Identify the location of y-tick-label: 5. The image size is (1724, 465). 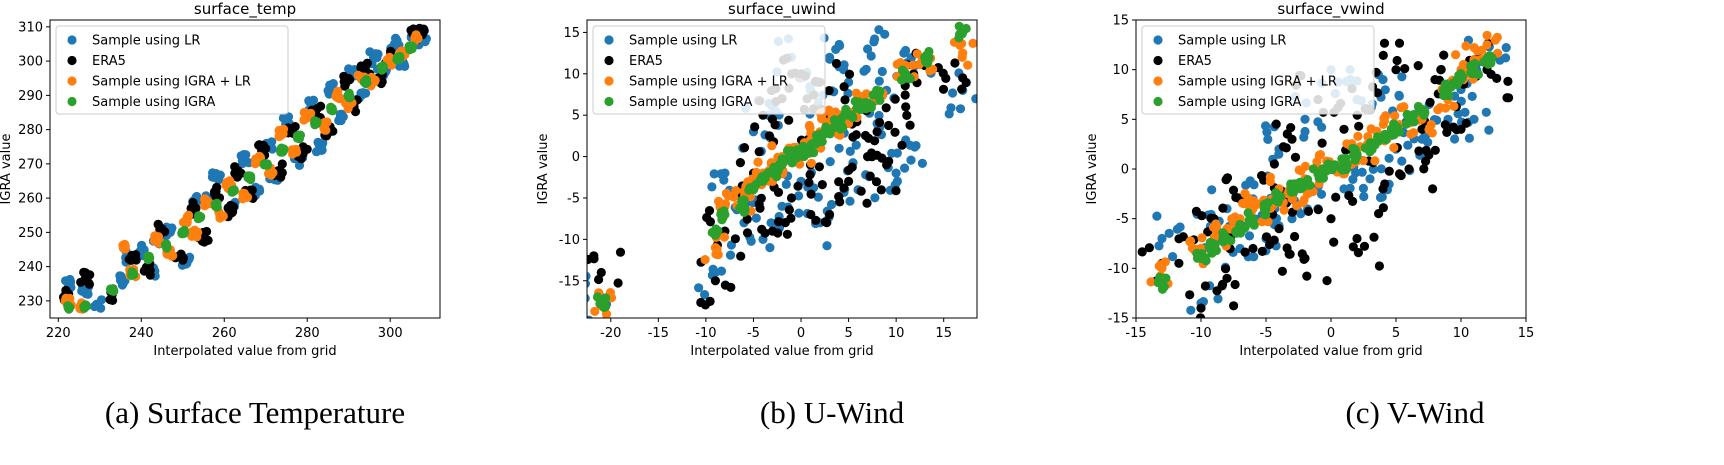
(1125, 120).